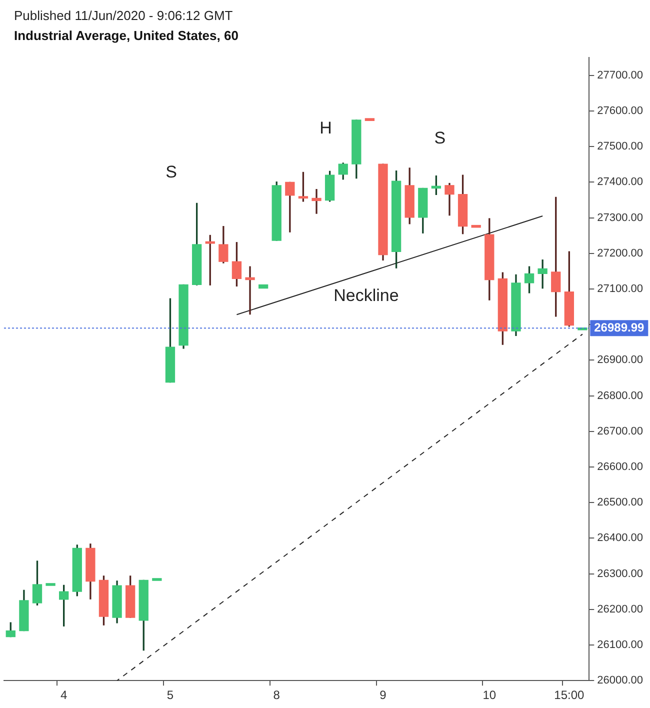 This screenshot has height=708, width=650. Describe the element at coordinates (366, 295) in the screenshot. I see `annotation: Neckline` at that location.